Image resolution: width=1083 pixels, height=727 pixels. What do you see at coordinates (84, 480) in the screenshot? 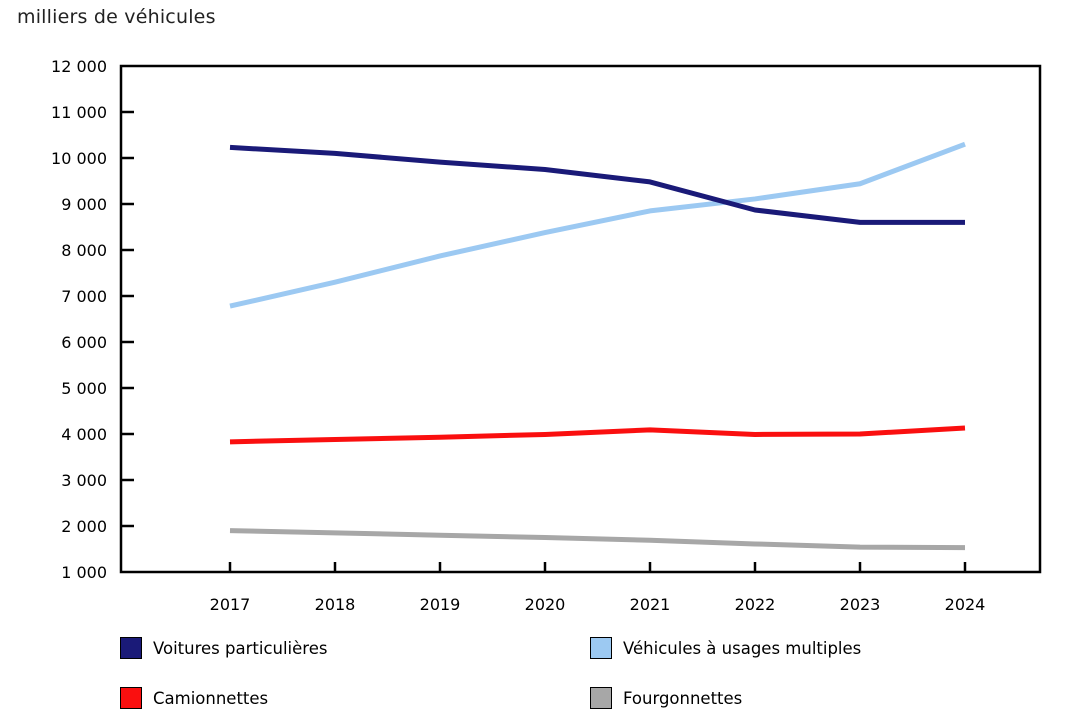
I see `y-axis-tick-label: 3 000` at bounding box center [84, 480].